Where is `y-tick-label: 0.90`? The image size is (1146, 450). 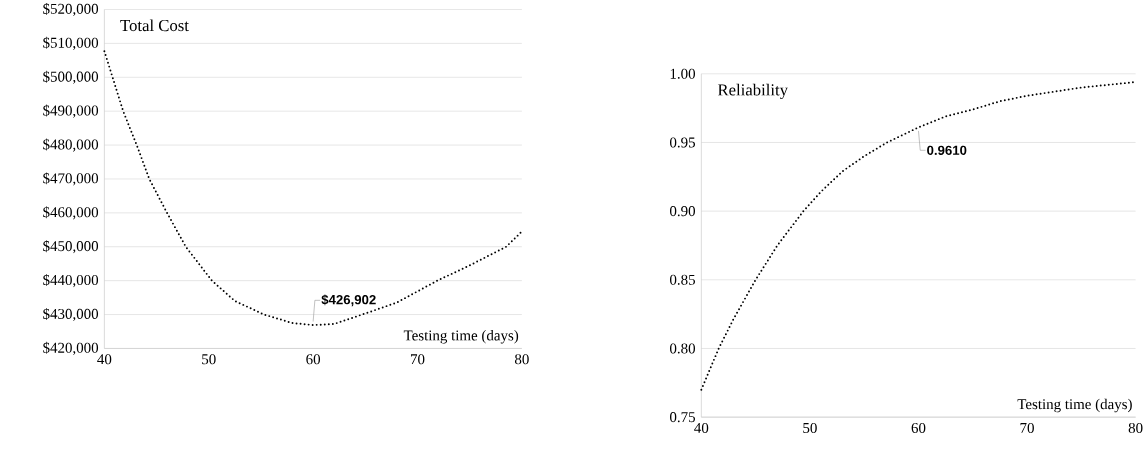
y-tick-label: 0.90 is located at coordinates (682, 211).